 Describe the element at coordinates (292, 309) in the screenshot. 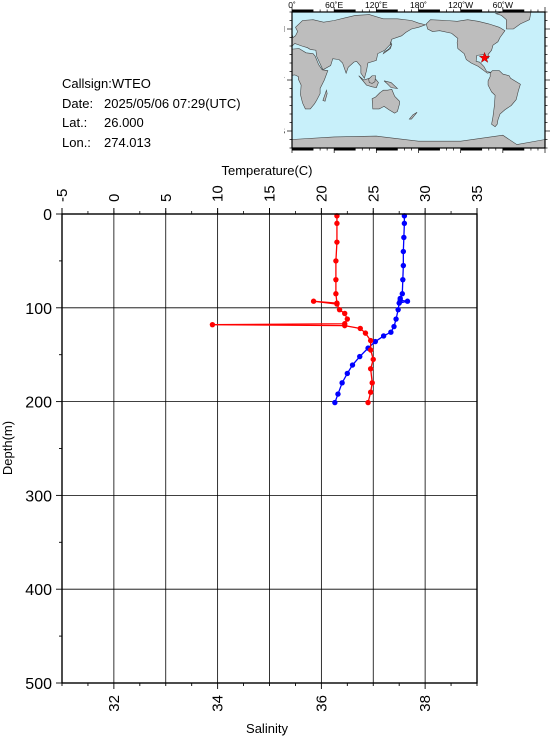

I see `salinity-series` at that location.